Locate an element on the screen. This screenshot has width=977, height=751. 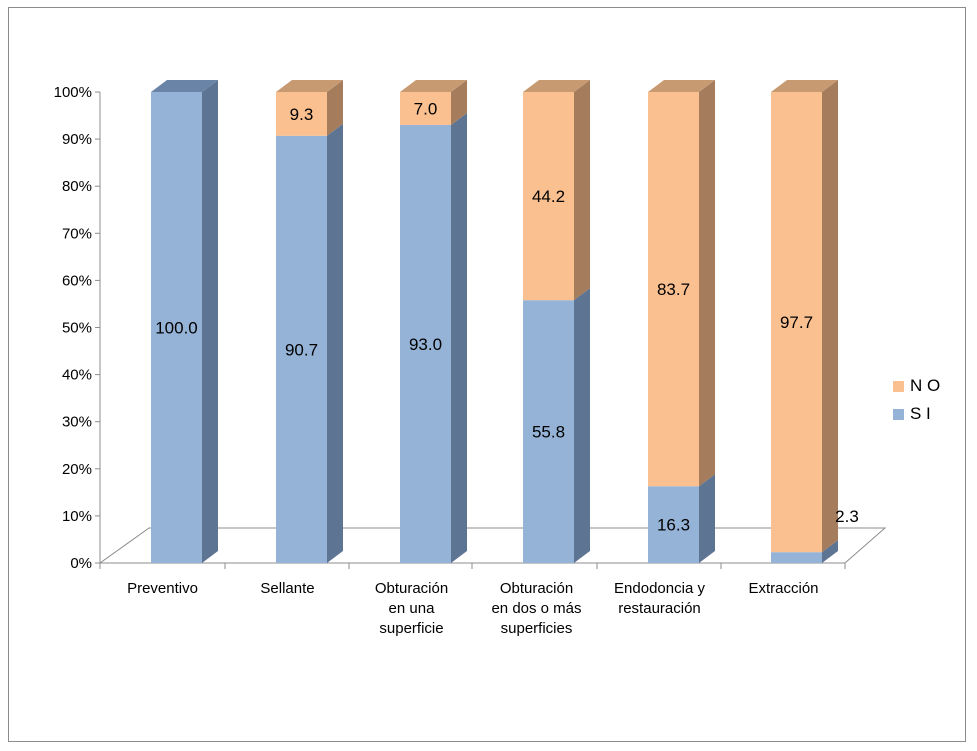
y-tick-label: 10% is located at coordinates (77, 516).